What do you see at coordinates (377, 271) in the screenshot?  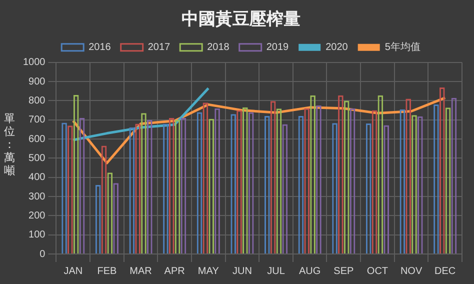 I see `x-tick-label: OCT` at bounding box center [377, 271].